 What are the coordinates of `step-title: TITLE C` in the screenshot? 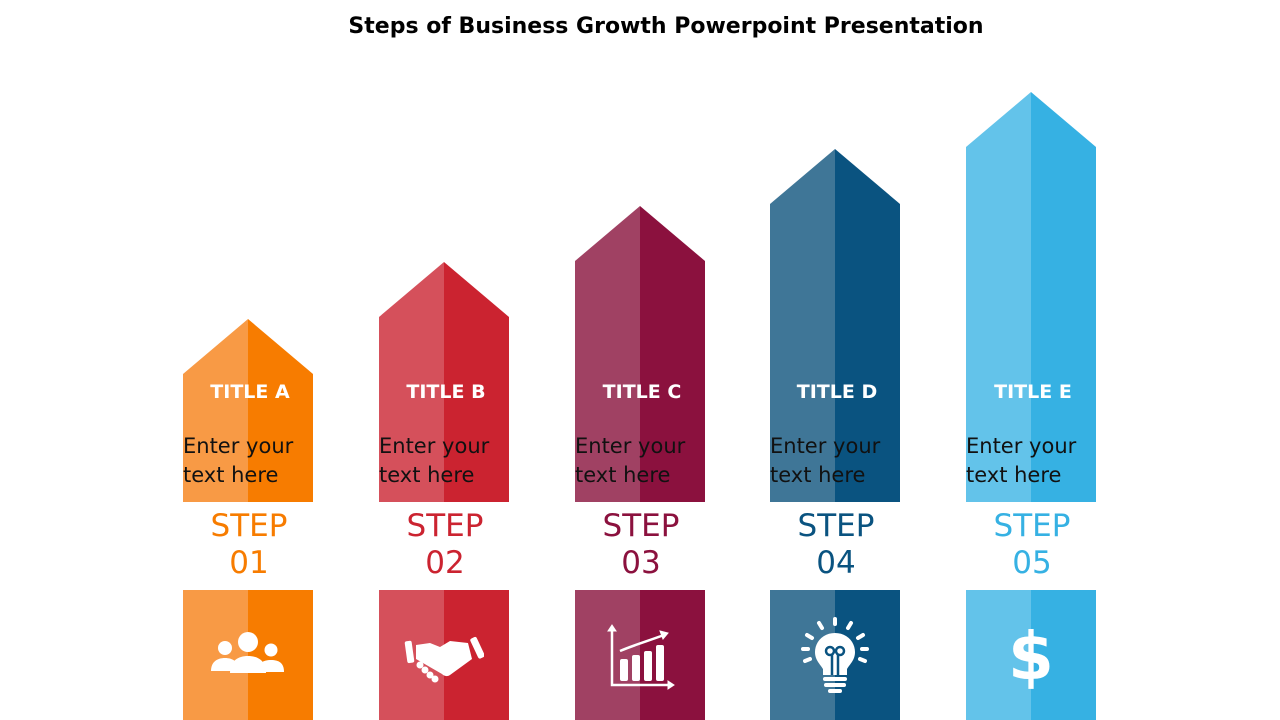 It's located at (642, 392).